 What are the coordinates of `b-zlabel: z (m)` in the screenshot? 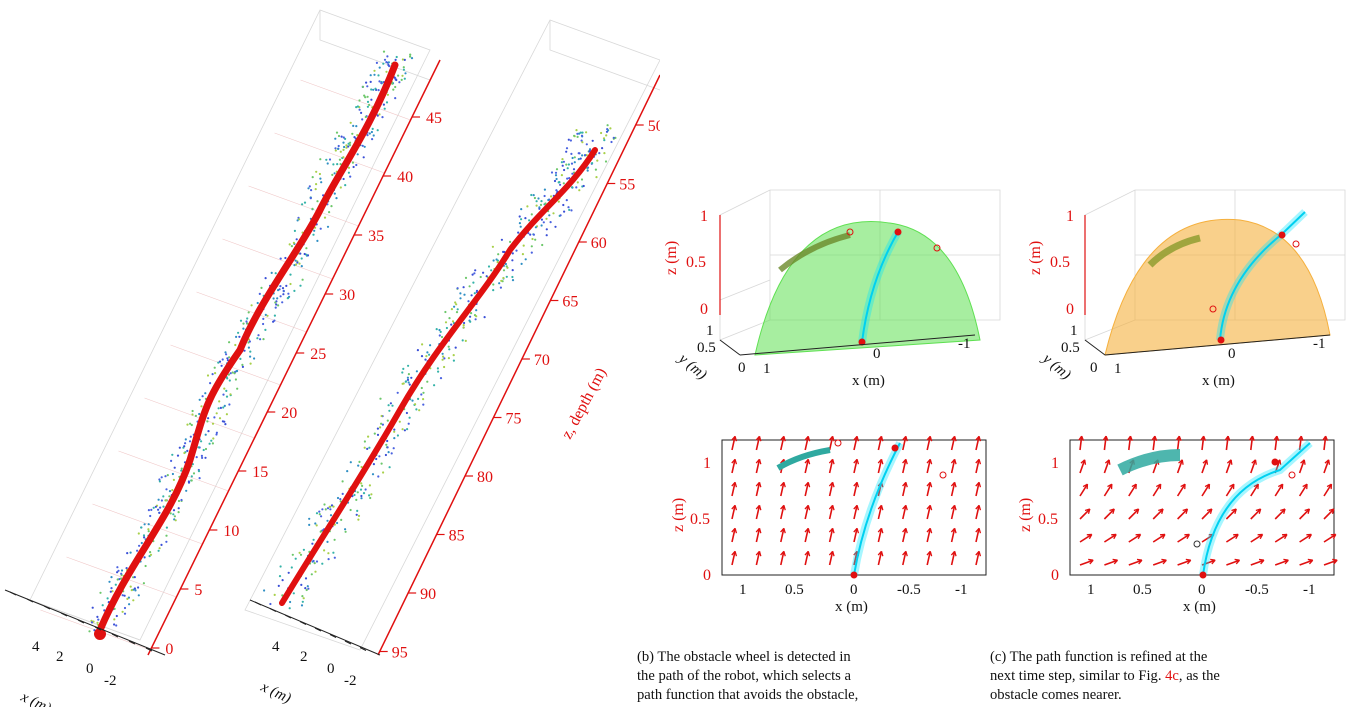 It's located at (671, 258).